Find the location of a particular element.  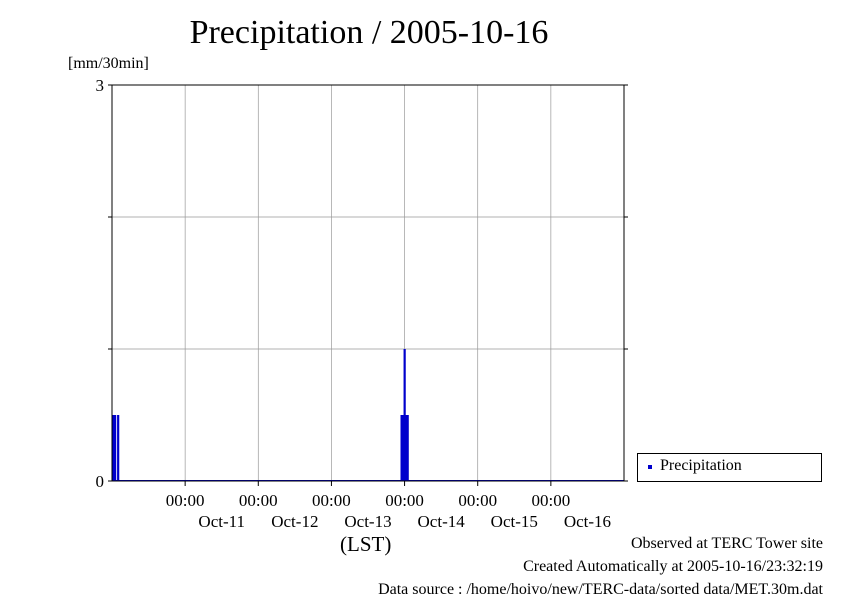

legend-swatch is located at coordinates (650, 467).